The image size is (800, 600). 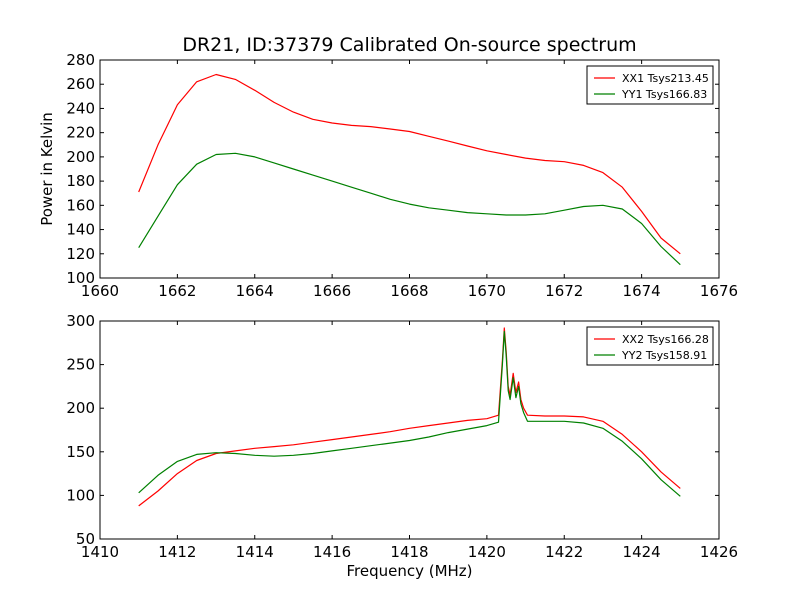 What do you see at coordinates (255, 291) in the screenshot?
I see `x-tick-label: 1664` at bounding box center [255, 291].